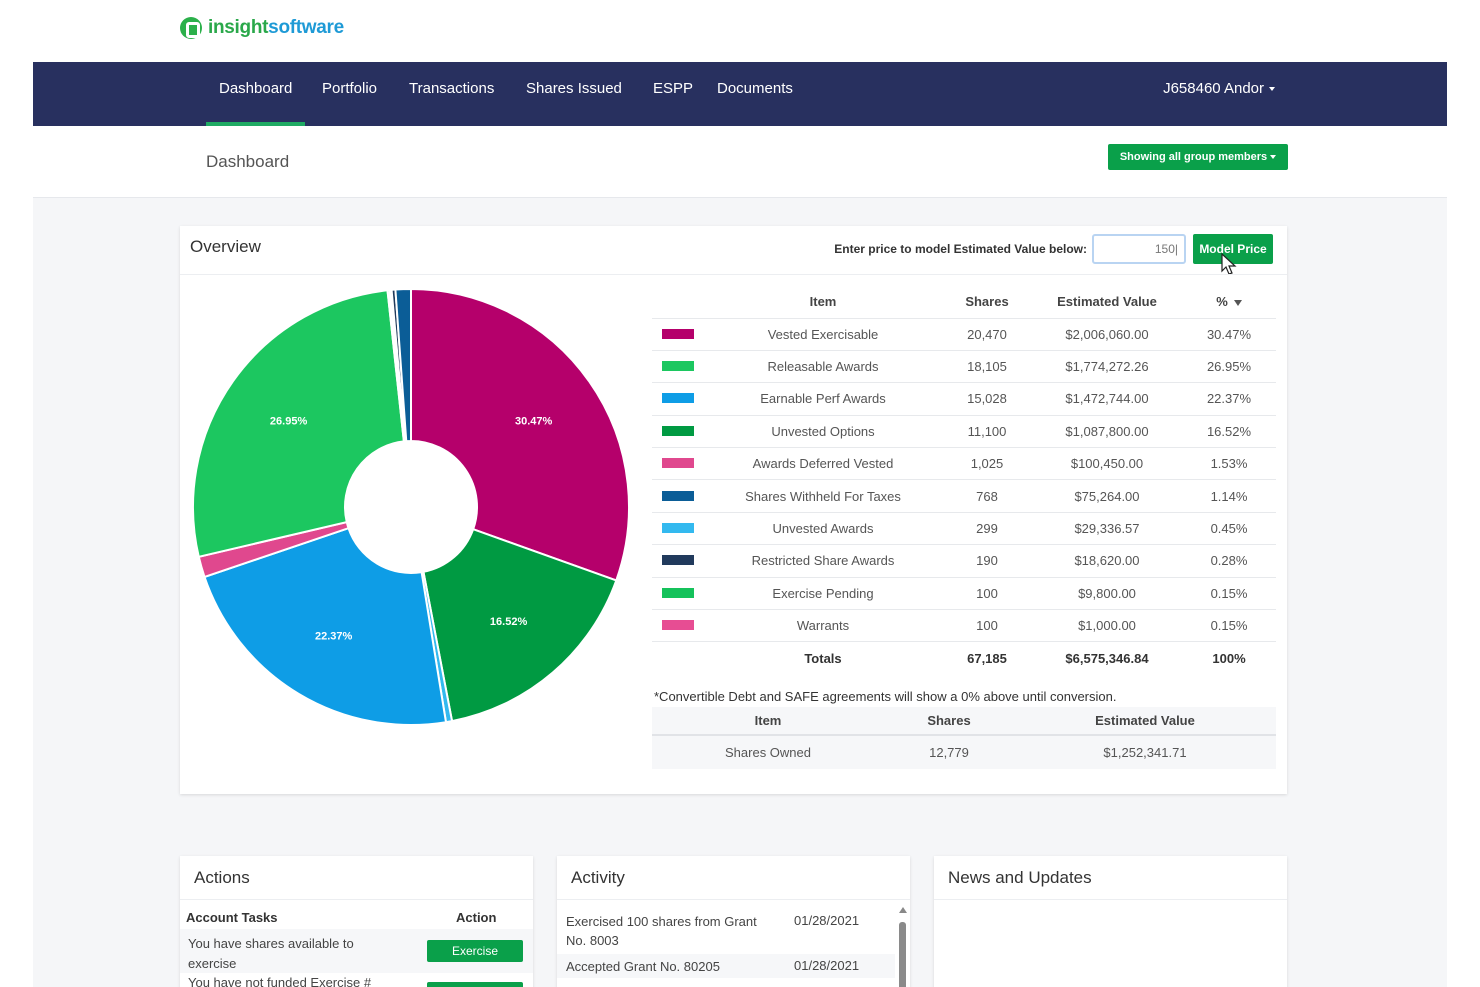 This screenshot has height=987, width=1480. What do you see at coordinates (823, 302) in the screenshot?
I see `col-item: Item` at bounding box center [823, 302].